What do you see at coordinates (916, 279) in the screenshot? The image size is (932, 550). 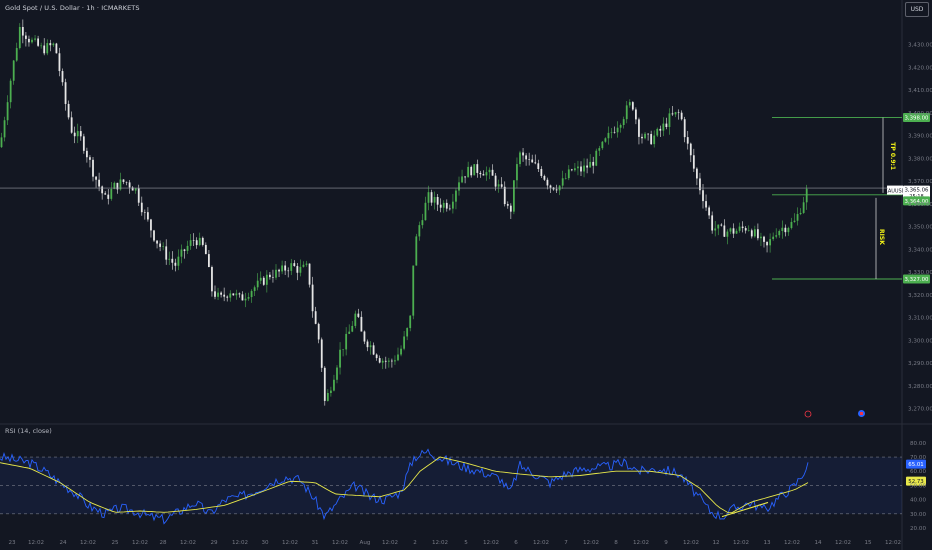 I see `sl-price-tag-bg` at bounding box center [916, 279].